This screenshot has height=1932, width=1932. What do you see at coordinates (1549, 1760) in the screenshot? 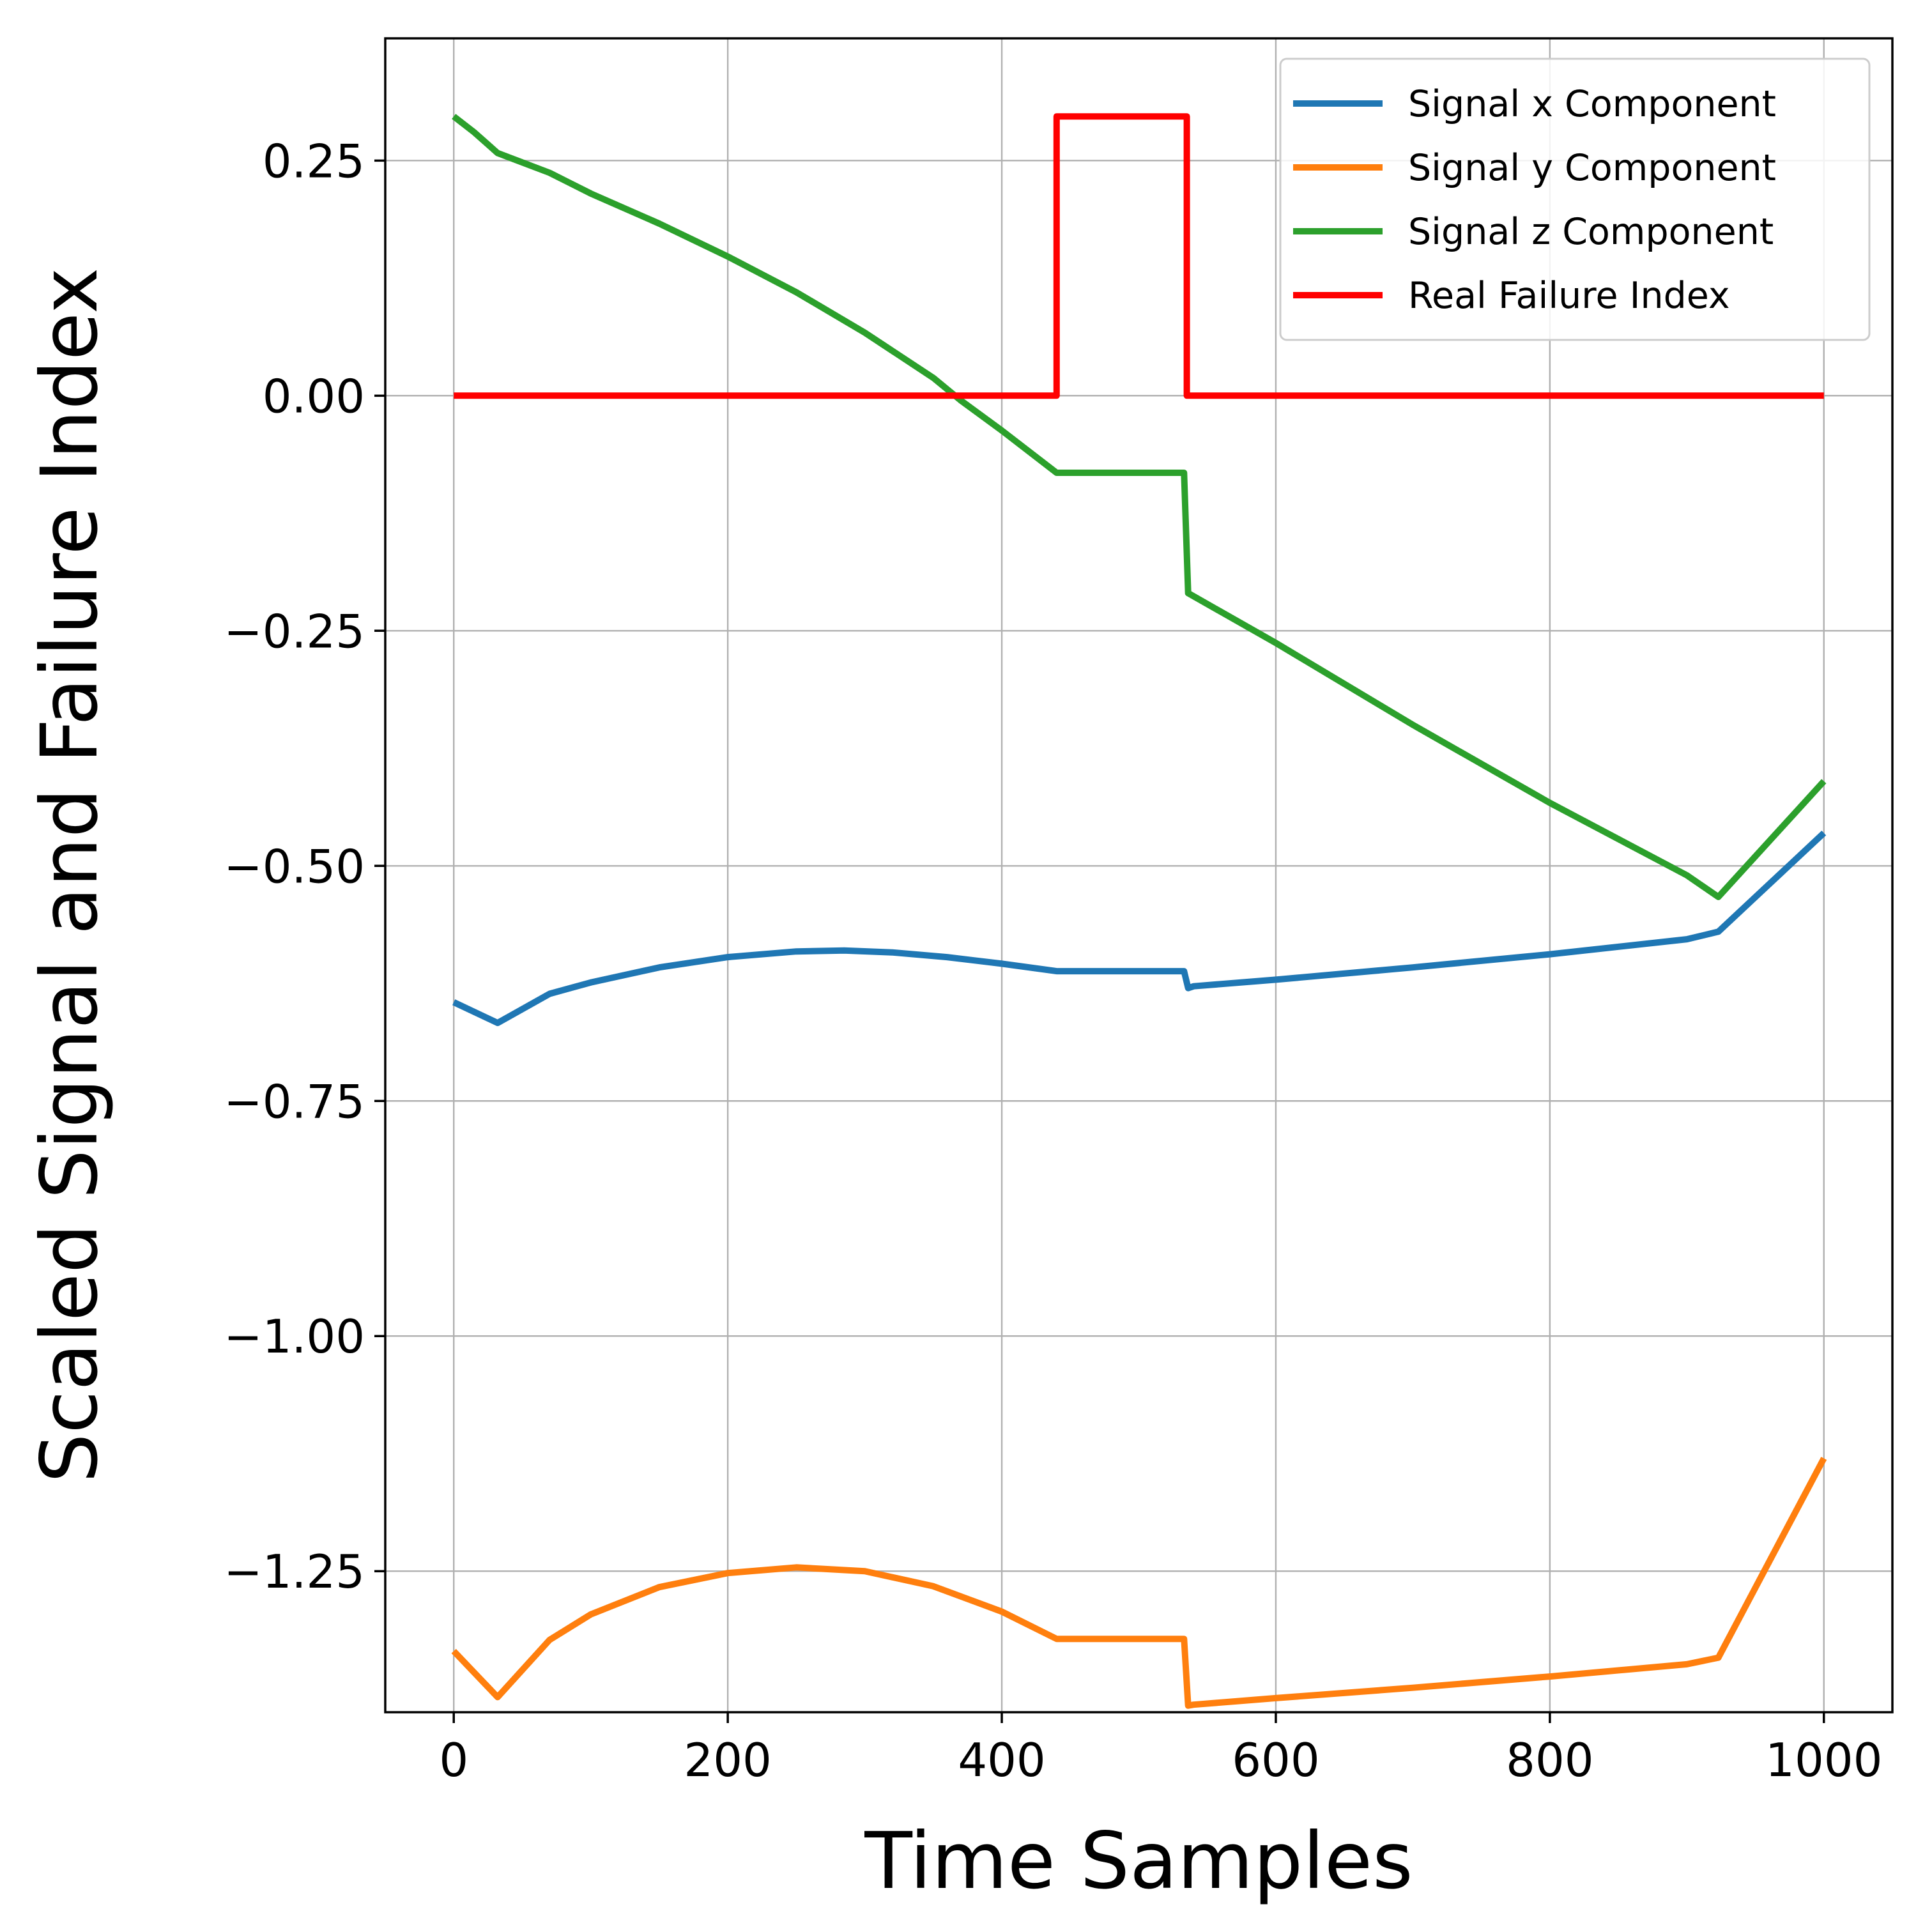
I see `x-tick-label: 800` at bounding box center [1549, 1760].